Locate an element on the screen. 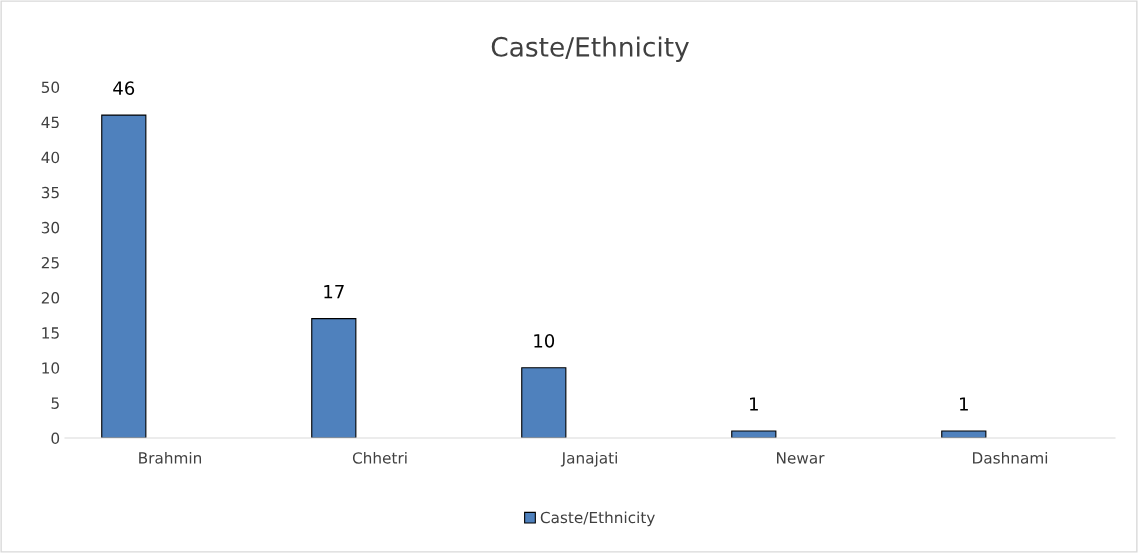 This screenshot has height=553, width=1138. data-label: 10 is located at coordinates (544, 340).